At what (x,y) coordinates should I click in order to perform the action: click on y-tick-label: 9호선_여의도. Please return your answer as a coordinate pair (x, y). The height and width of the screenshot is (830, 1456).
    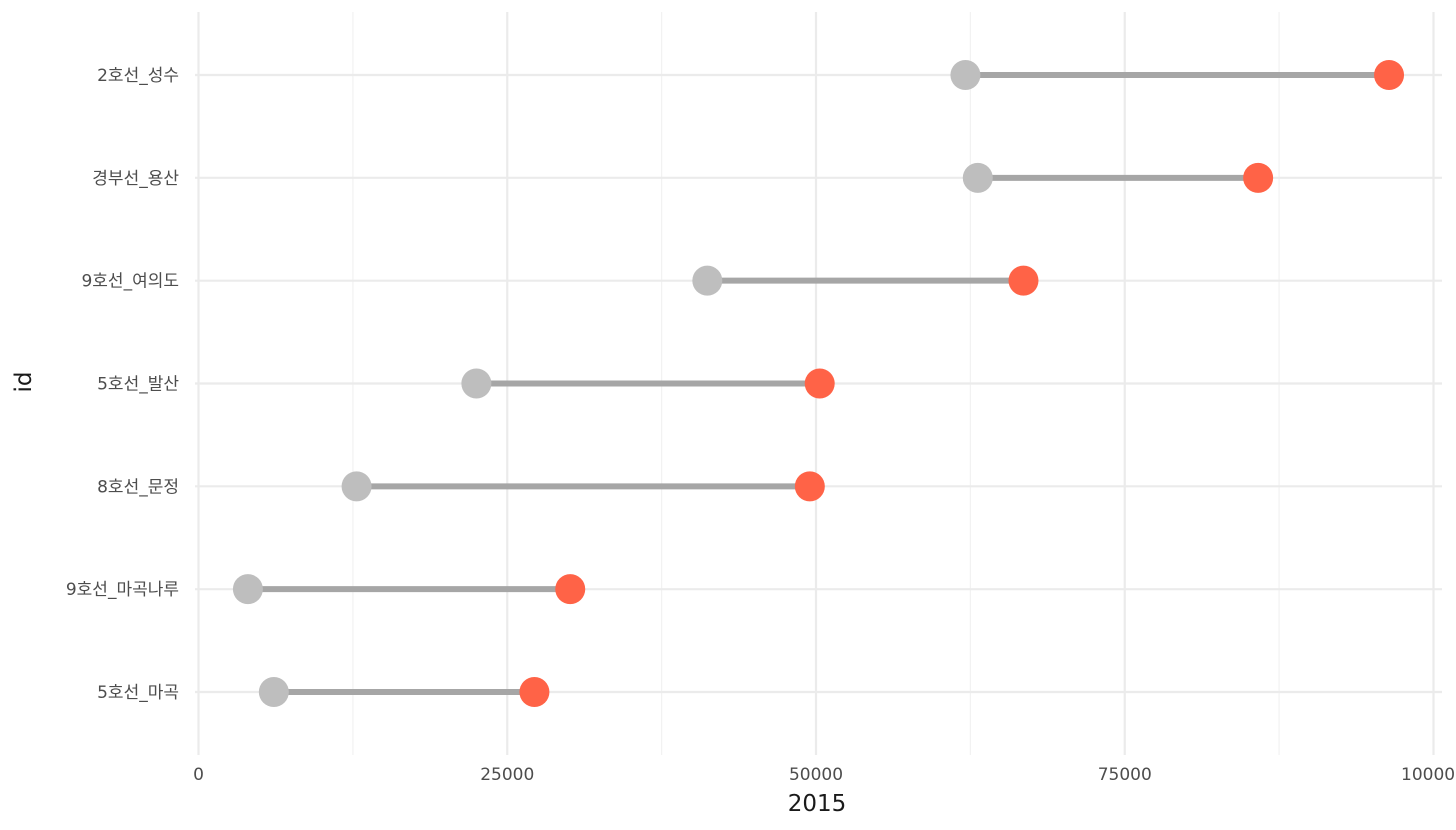
    Looking at the image, I should click on (130, 282).